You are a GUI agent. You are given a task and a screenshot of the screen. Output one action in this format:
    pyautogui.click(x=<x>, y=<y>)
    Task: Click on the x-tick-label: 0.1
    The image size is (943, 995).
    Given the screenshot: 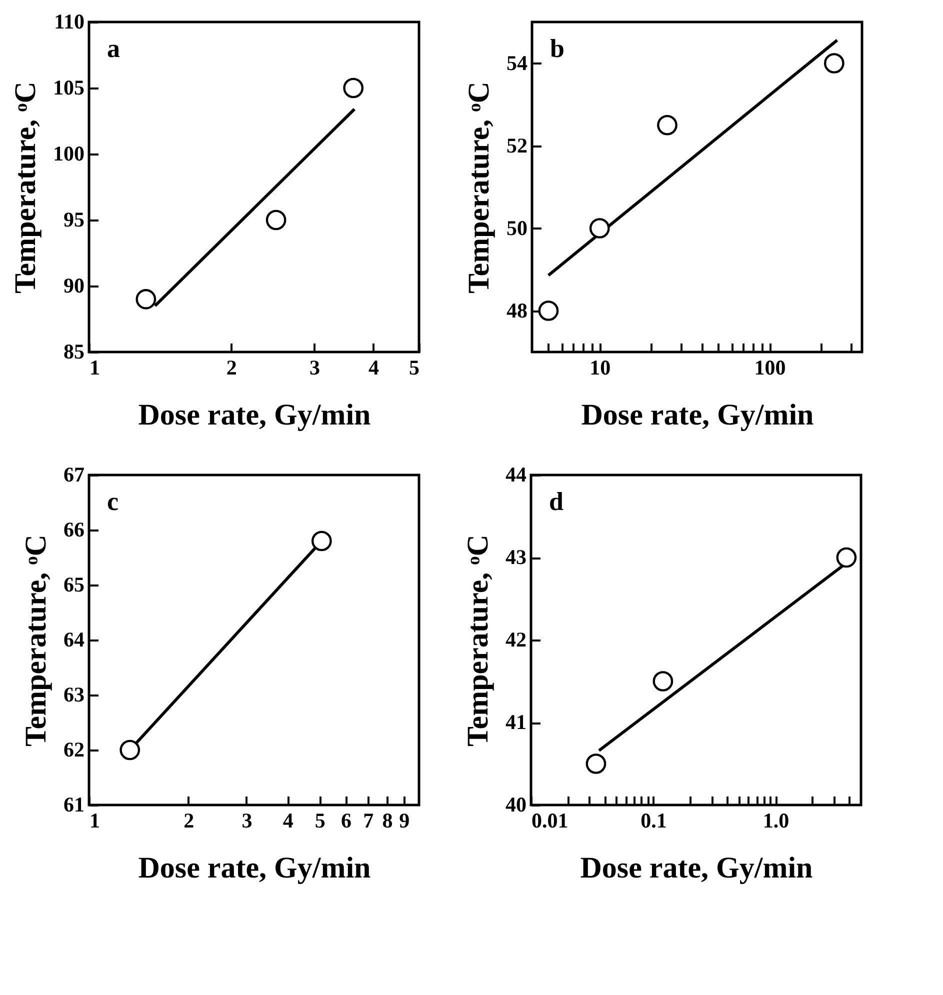 What is the action you would take?
    pyautogui.click(x=653, y=820)
    